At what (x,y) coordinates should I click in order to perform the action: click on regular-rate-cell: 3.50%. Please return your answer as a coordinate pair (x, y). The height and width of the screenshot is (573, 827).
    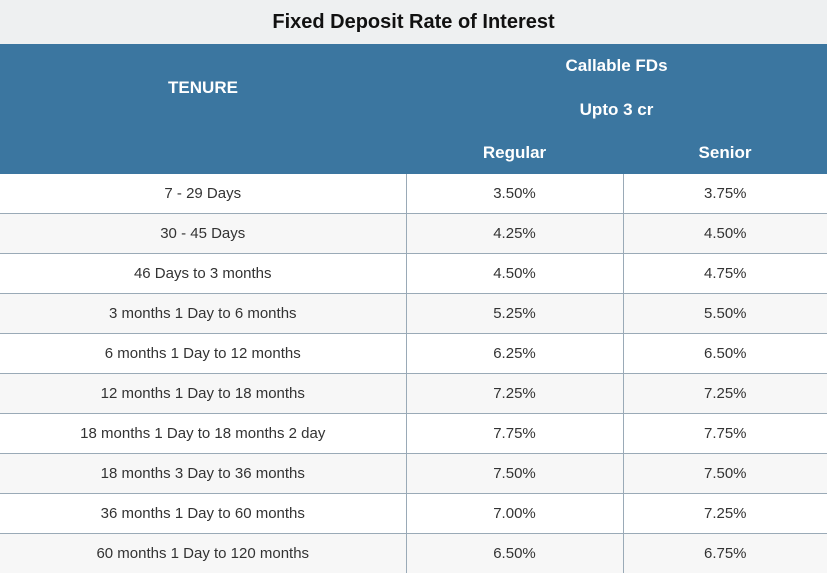
    Looking at the image, I should click on (515, 194).